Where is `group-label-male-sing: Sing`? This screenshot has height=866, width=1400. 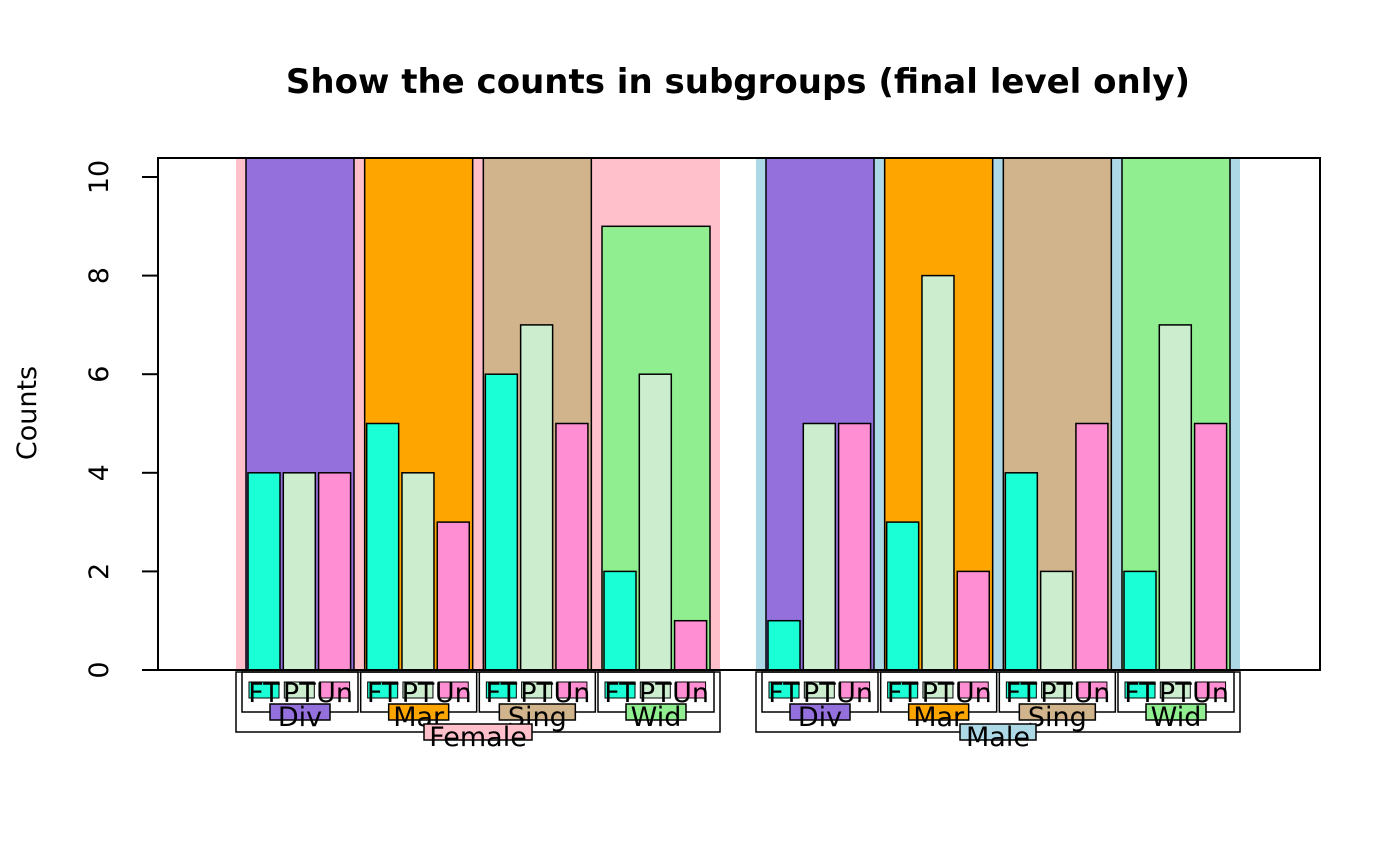
group-label-male-sing: Sing is located at coordinates (1057, 717).